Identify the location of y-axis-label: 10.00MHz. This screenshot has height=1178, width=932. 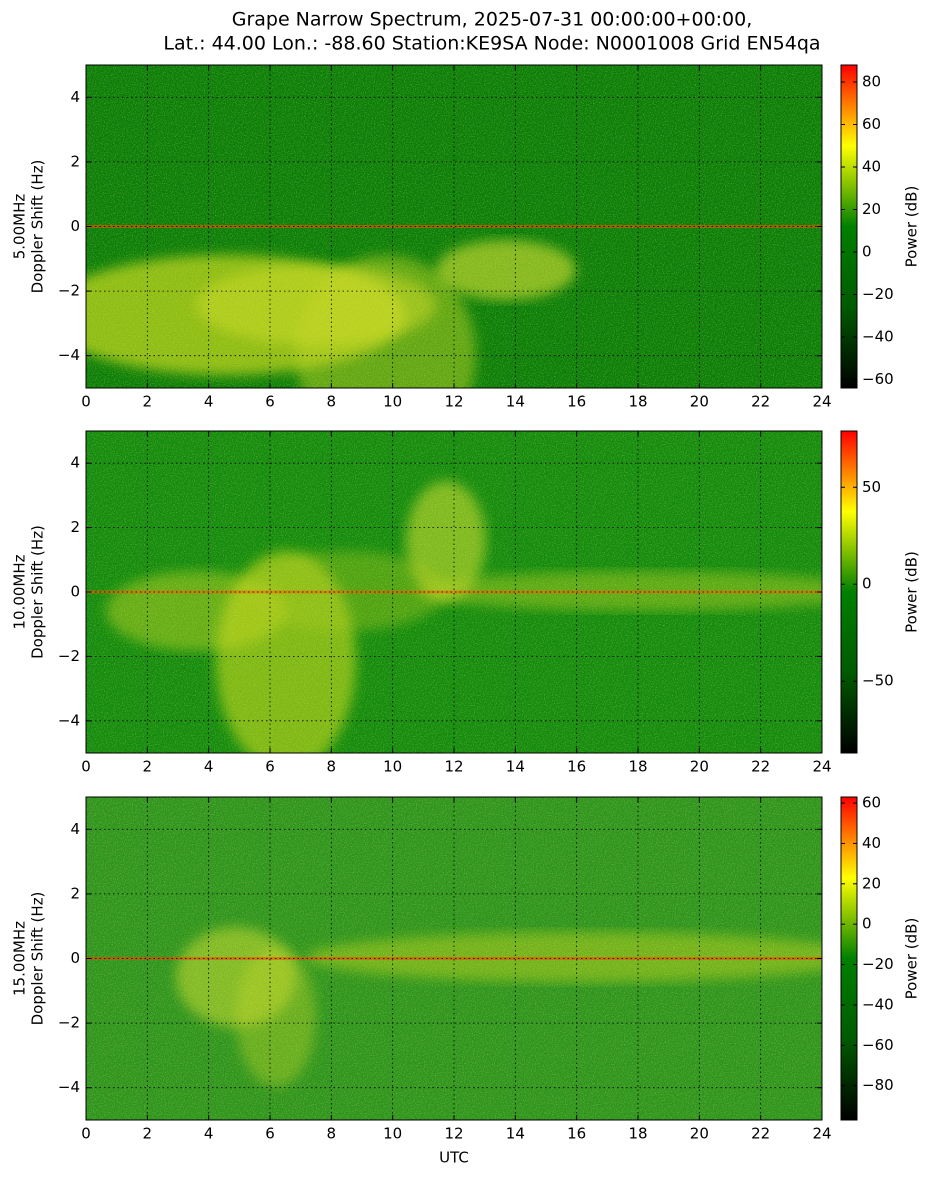
(20, 591).